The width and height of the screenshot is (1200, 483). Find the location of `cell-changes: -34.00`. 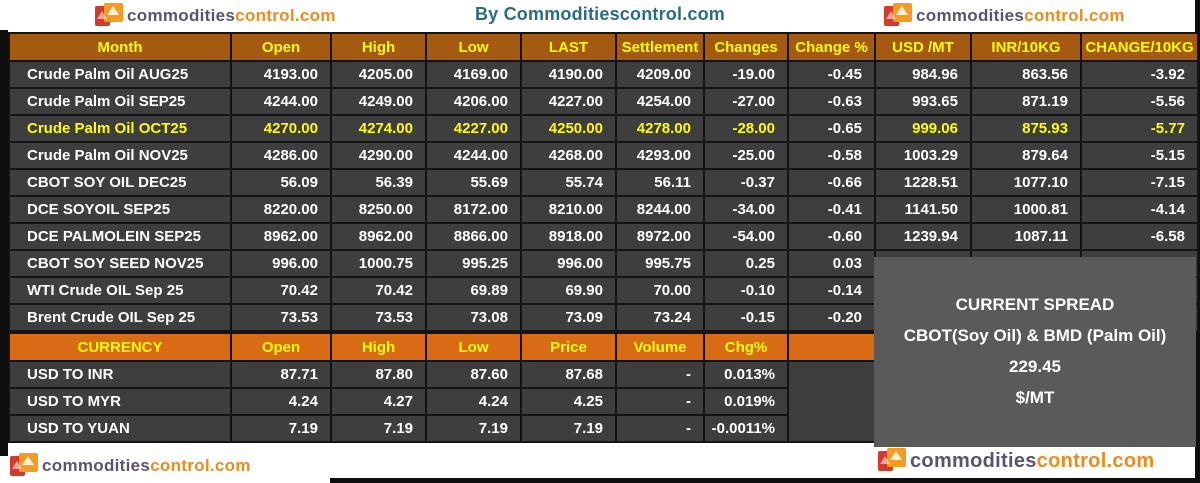

cell-changes: -34.00 is located at coordinates (746, 209).